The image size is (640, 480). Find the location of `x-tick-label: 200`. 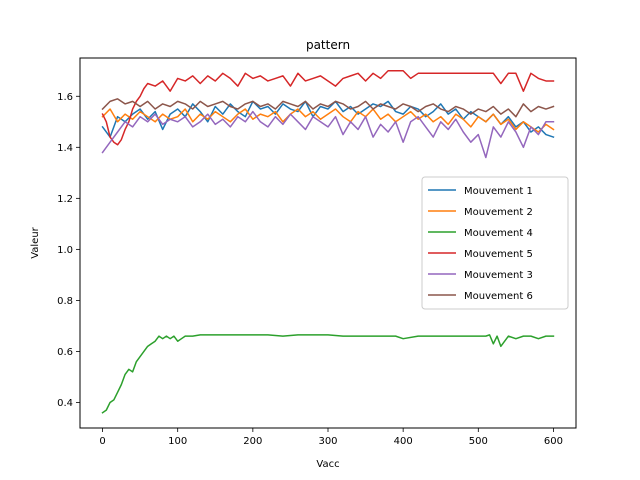

x-tick-label: 200 is located at coordinates (252, 441).